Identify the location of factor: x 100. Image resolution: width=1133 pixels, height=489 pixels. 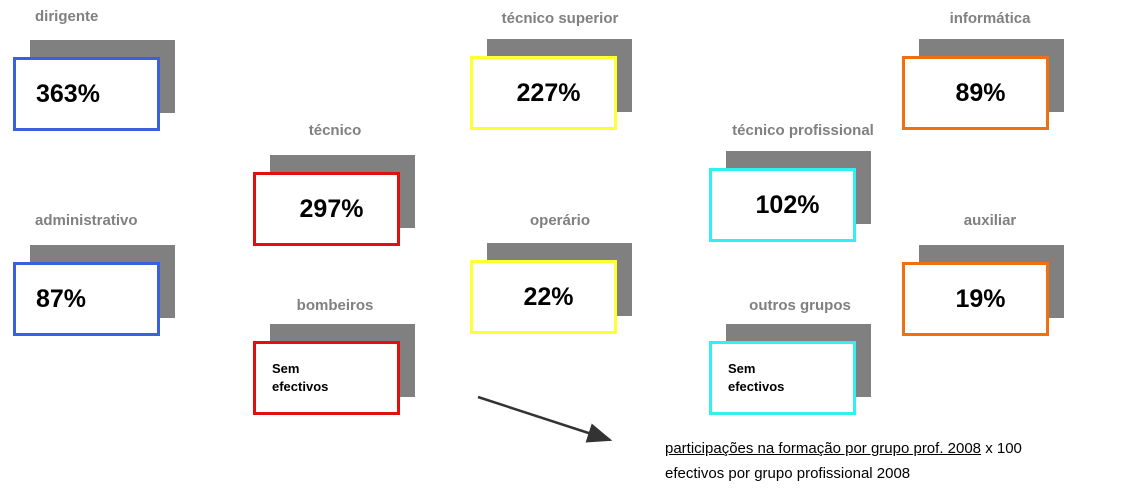
(1003, 448).